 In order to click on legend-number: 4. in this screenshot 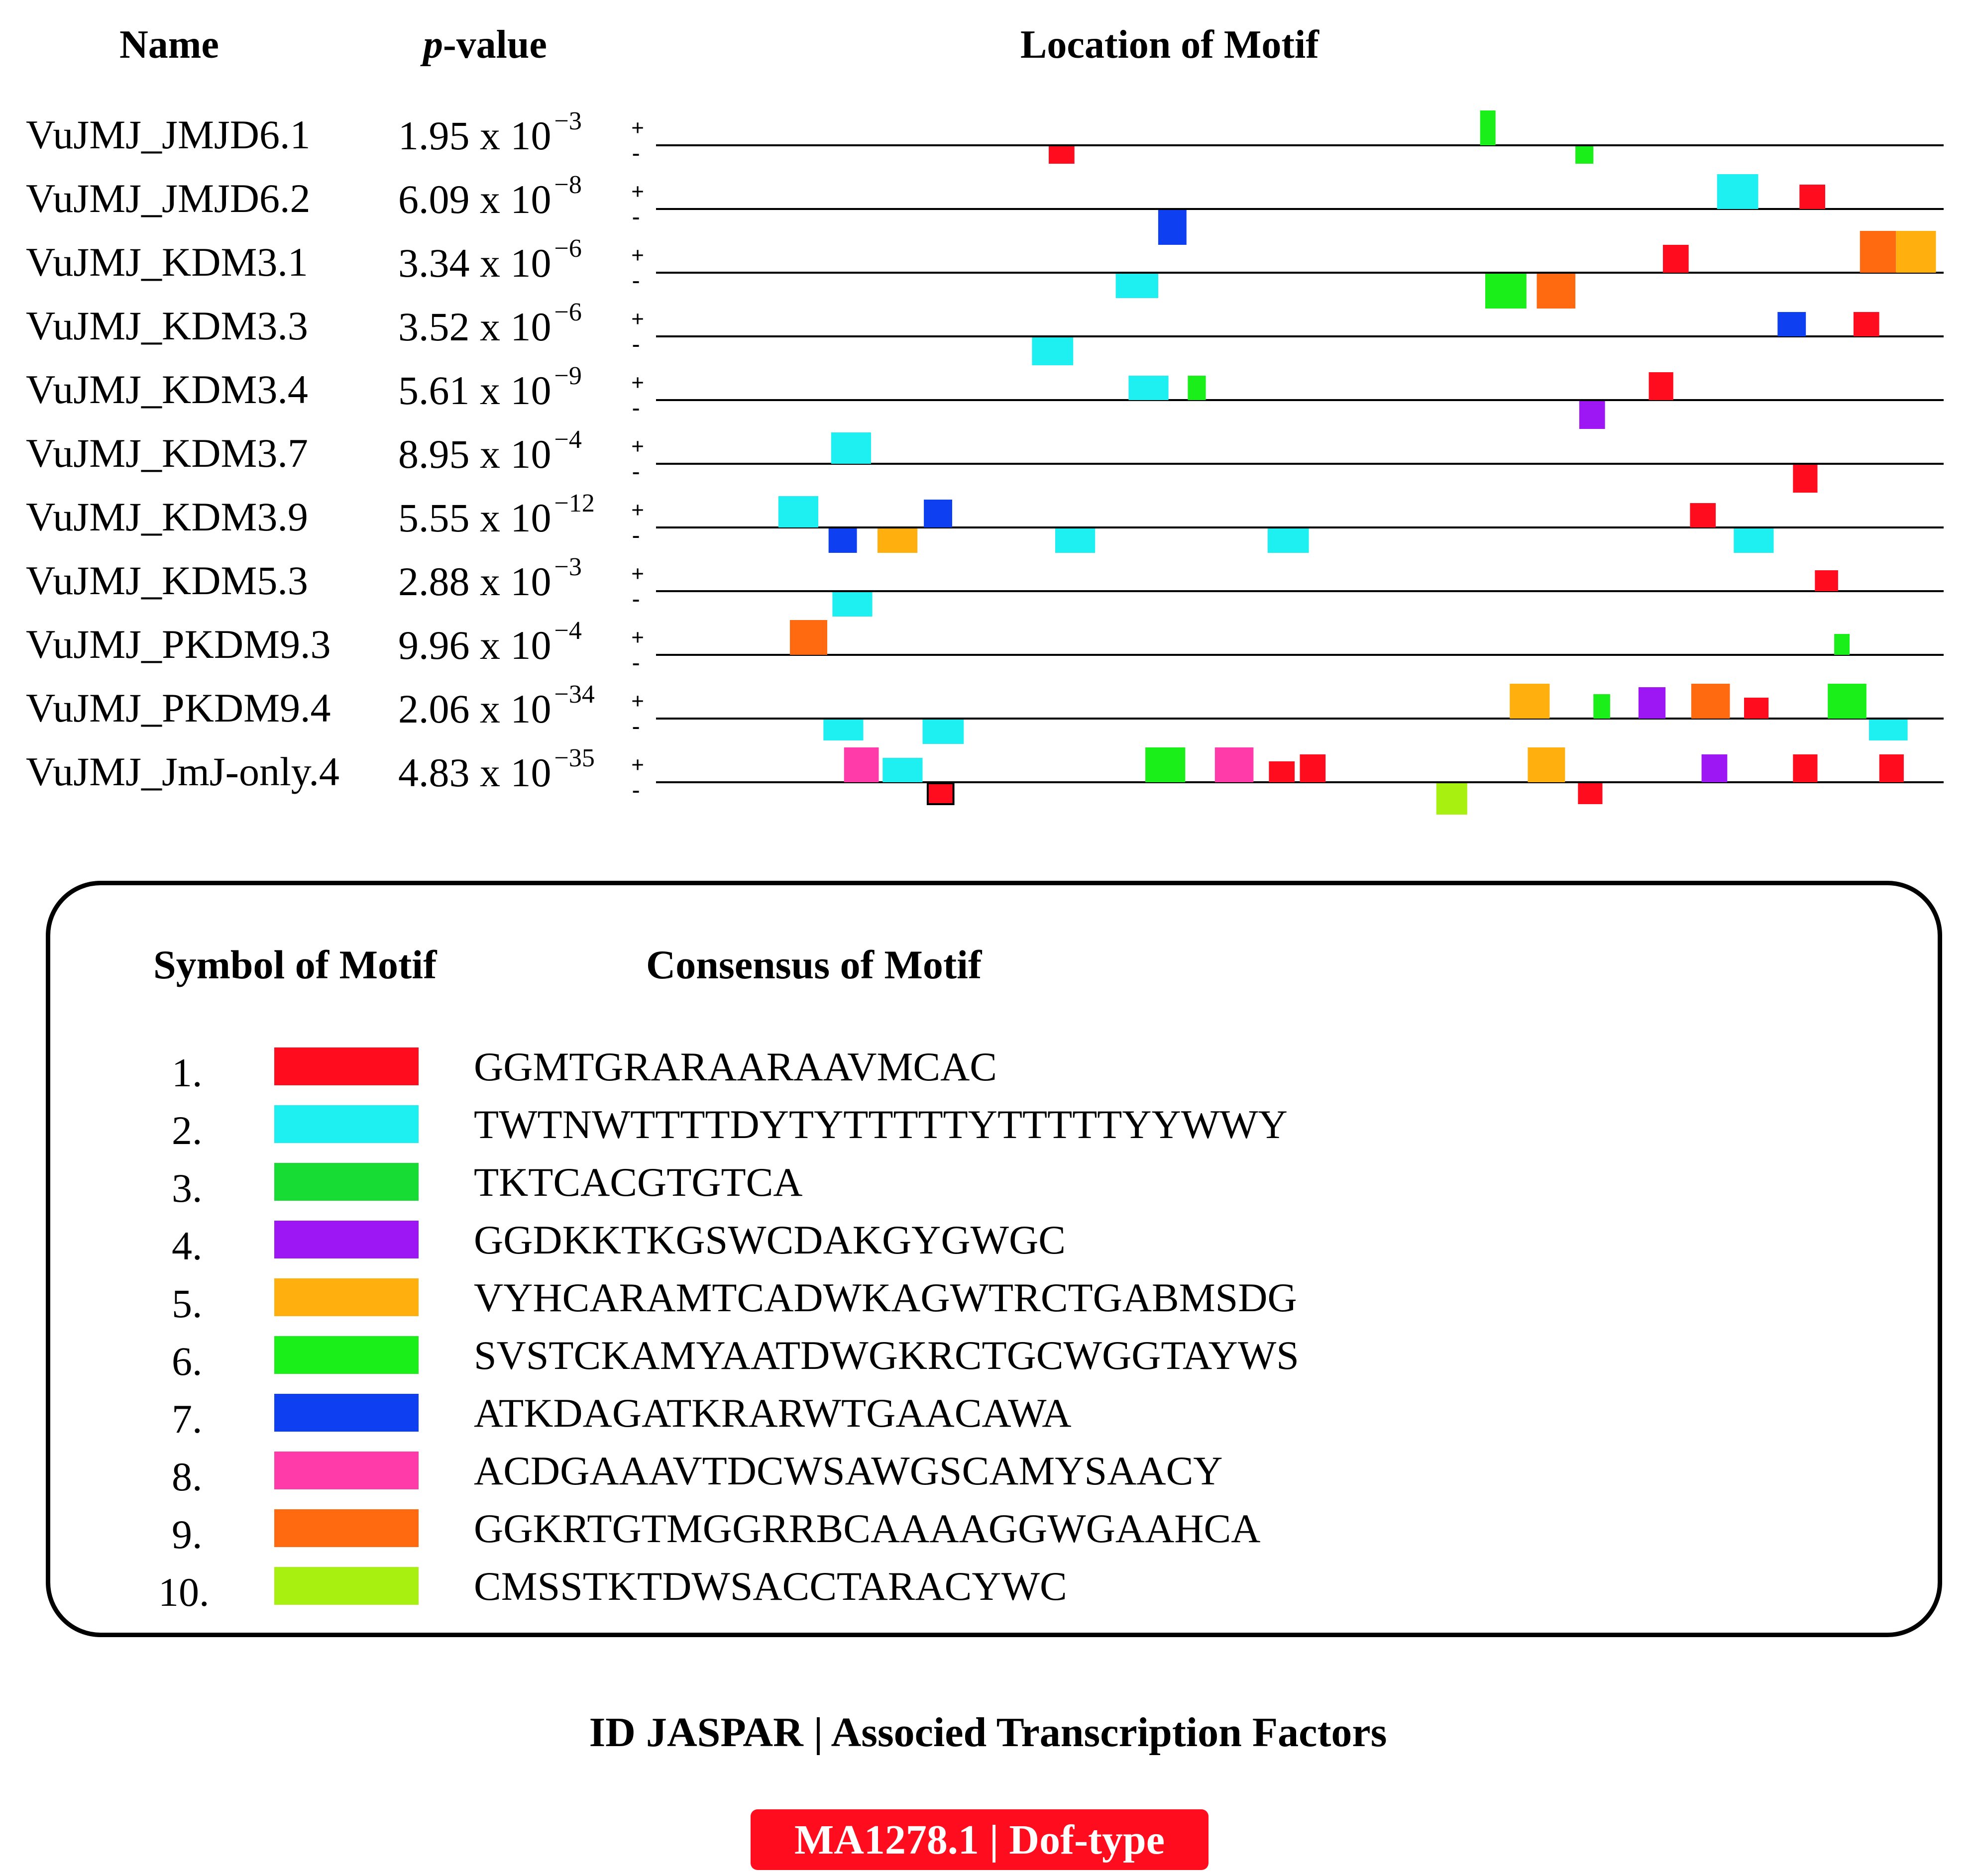, I will do `click(187, 1245)`.